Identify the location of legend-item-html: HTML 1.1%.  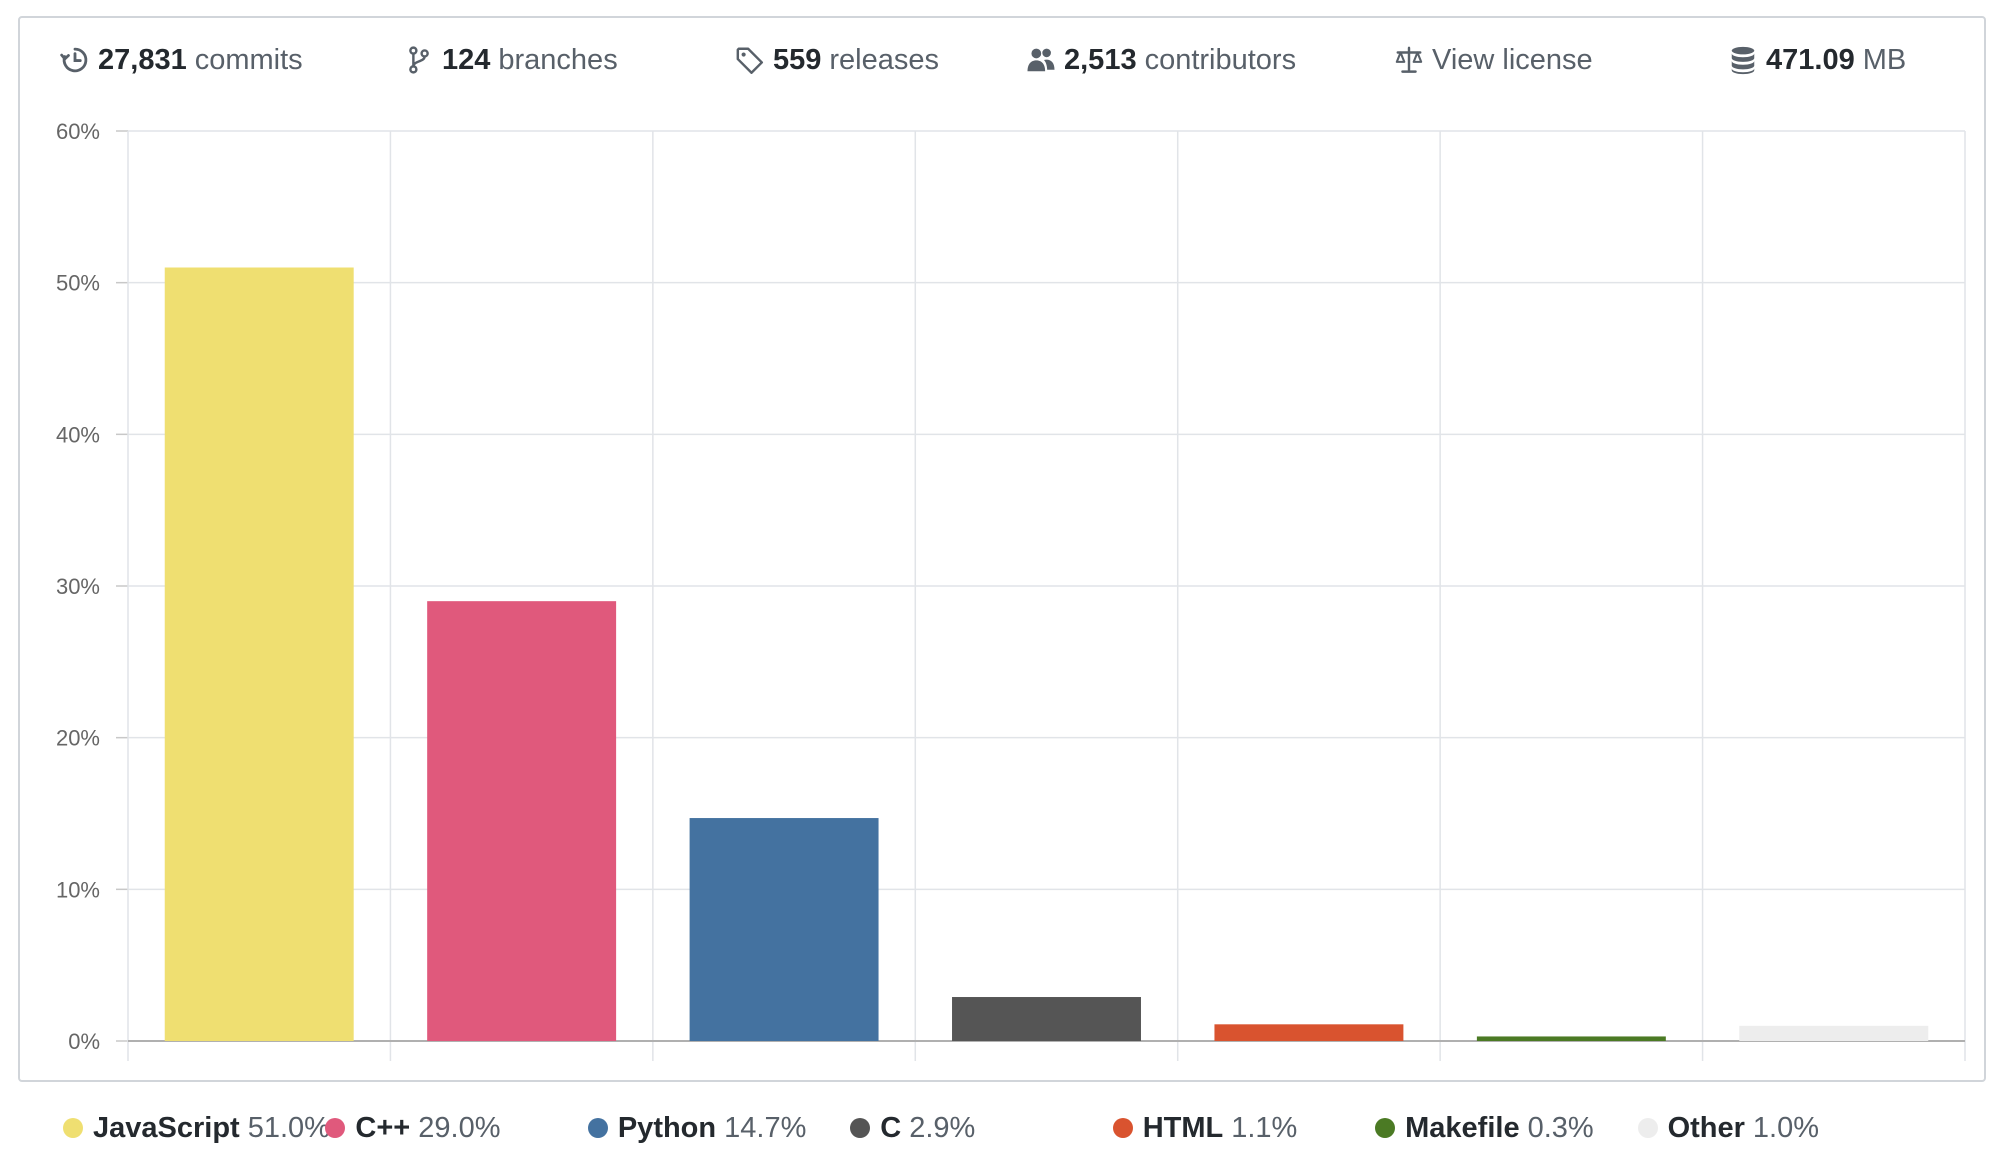
(1205, 1128).